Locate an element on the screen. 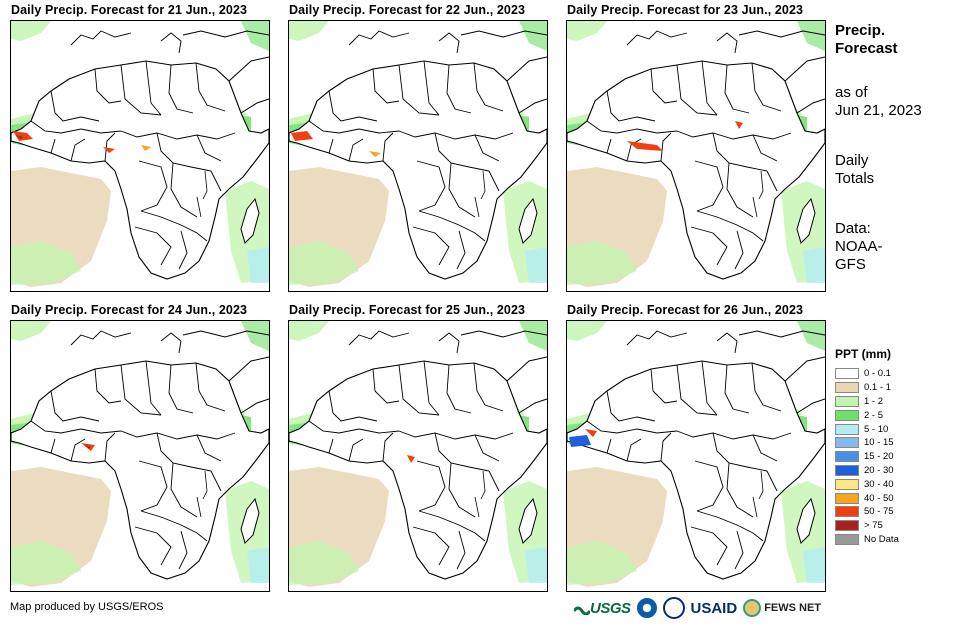  legend-label: 10 - 15 is located at coordinates (879, 443).